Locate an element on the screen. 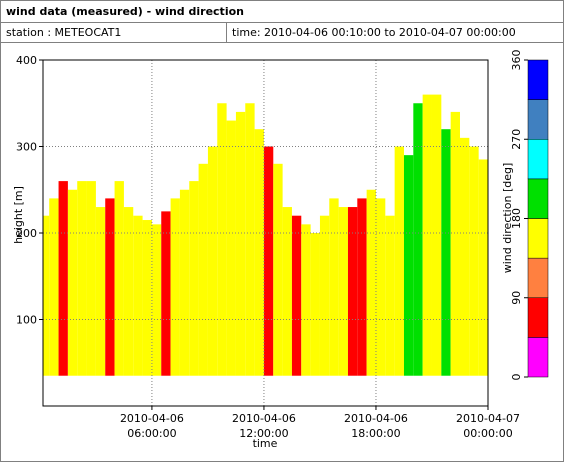 The height and width of the screenshot is (466, 564). y-tick-label: 100 is located at coordinates (26, 320).